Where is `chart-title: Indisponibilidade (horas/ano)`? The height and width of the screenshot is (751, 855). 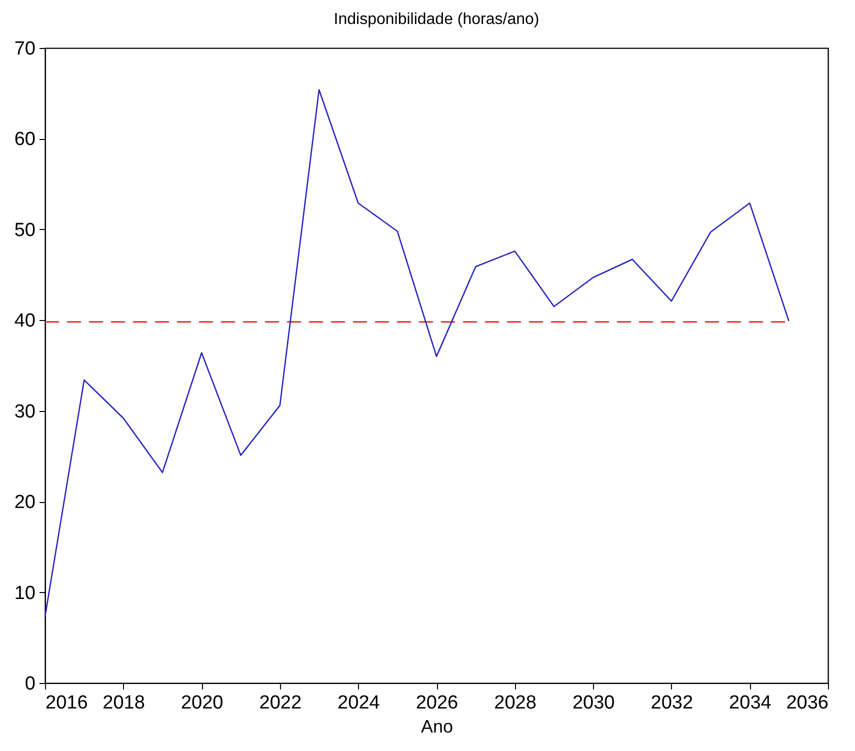
chart-title: Indisponibilidade (horas/ano) is located at coordinates (437, 19).